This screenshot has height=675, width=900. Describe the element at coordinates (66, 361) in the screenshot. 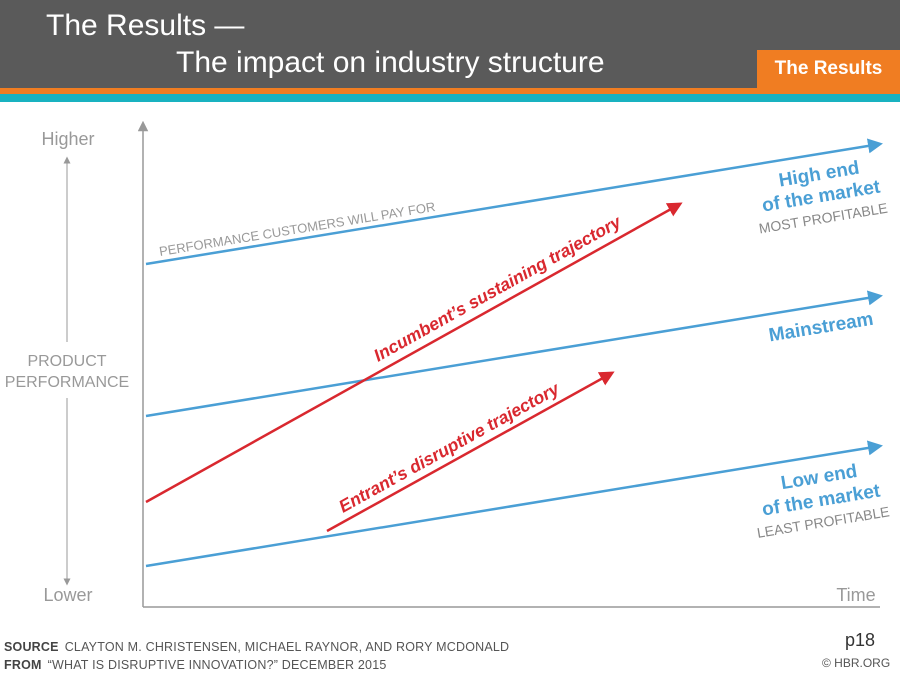

I see `y-axis-title-line1: PRODUCT` at that location.